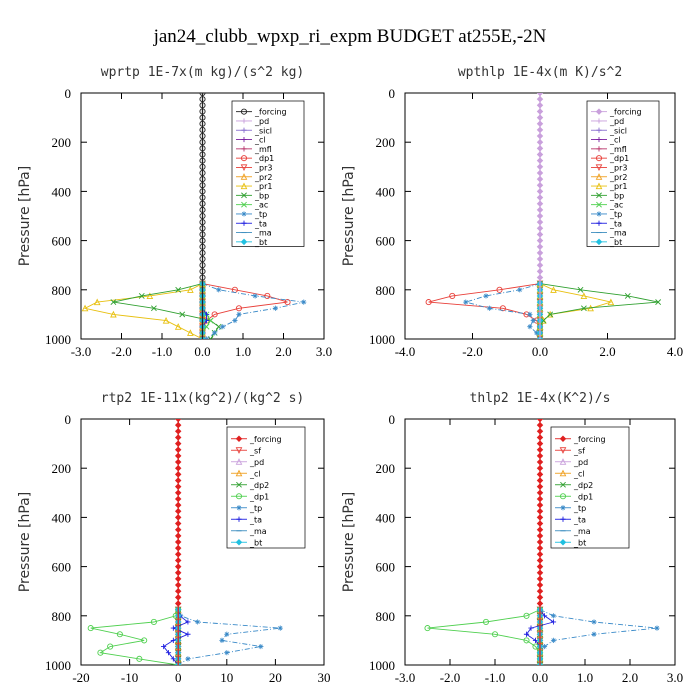 The width and height of the screenshot is (700, 700). I want to click on legend-entry: _bt, so click(579, 542).